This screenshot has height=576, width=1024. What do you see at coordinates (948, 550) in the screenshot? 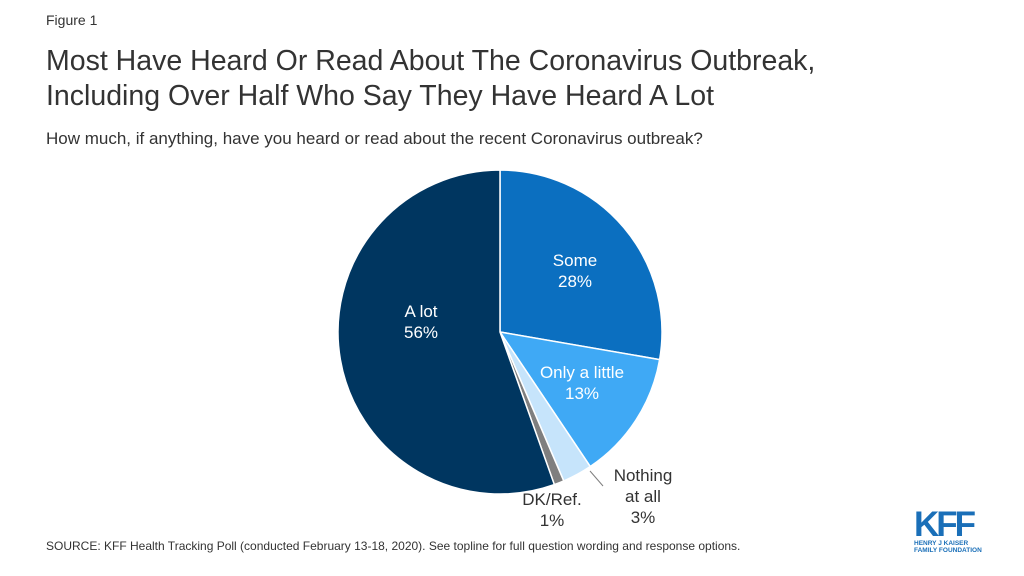
I see `logo-line-2: FAMILY FOUNDATION` at bounding box center [948, 550].